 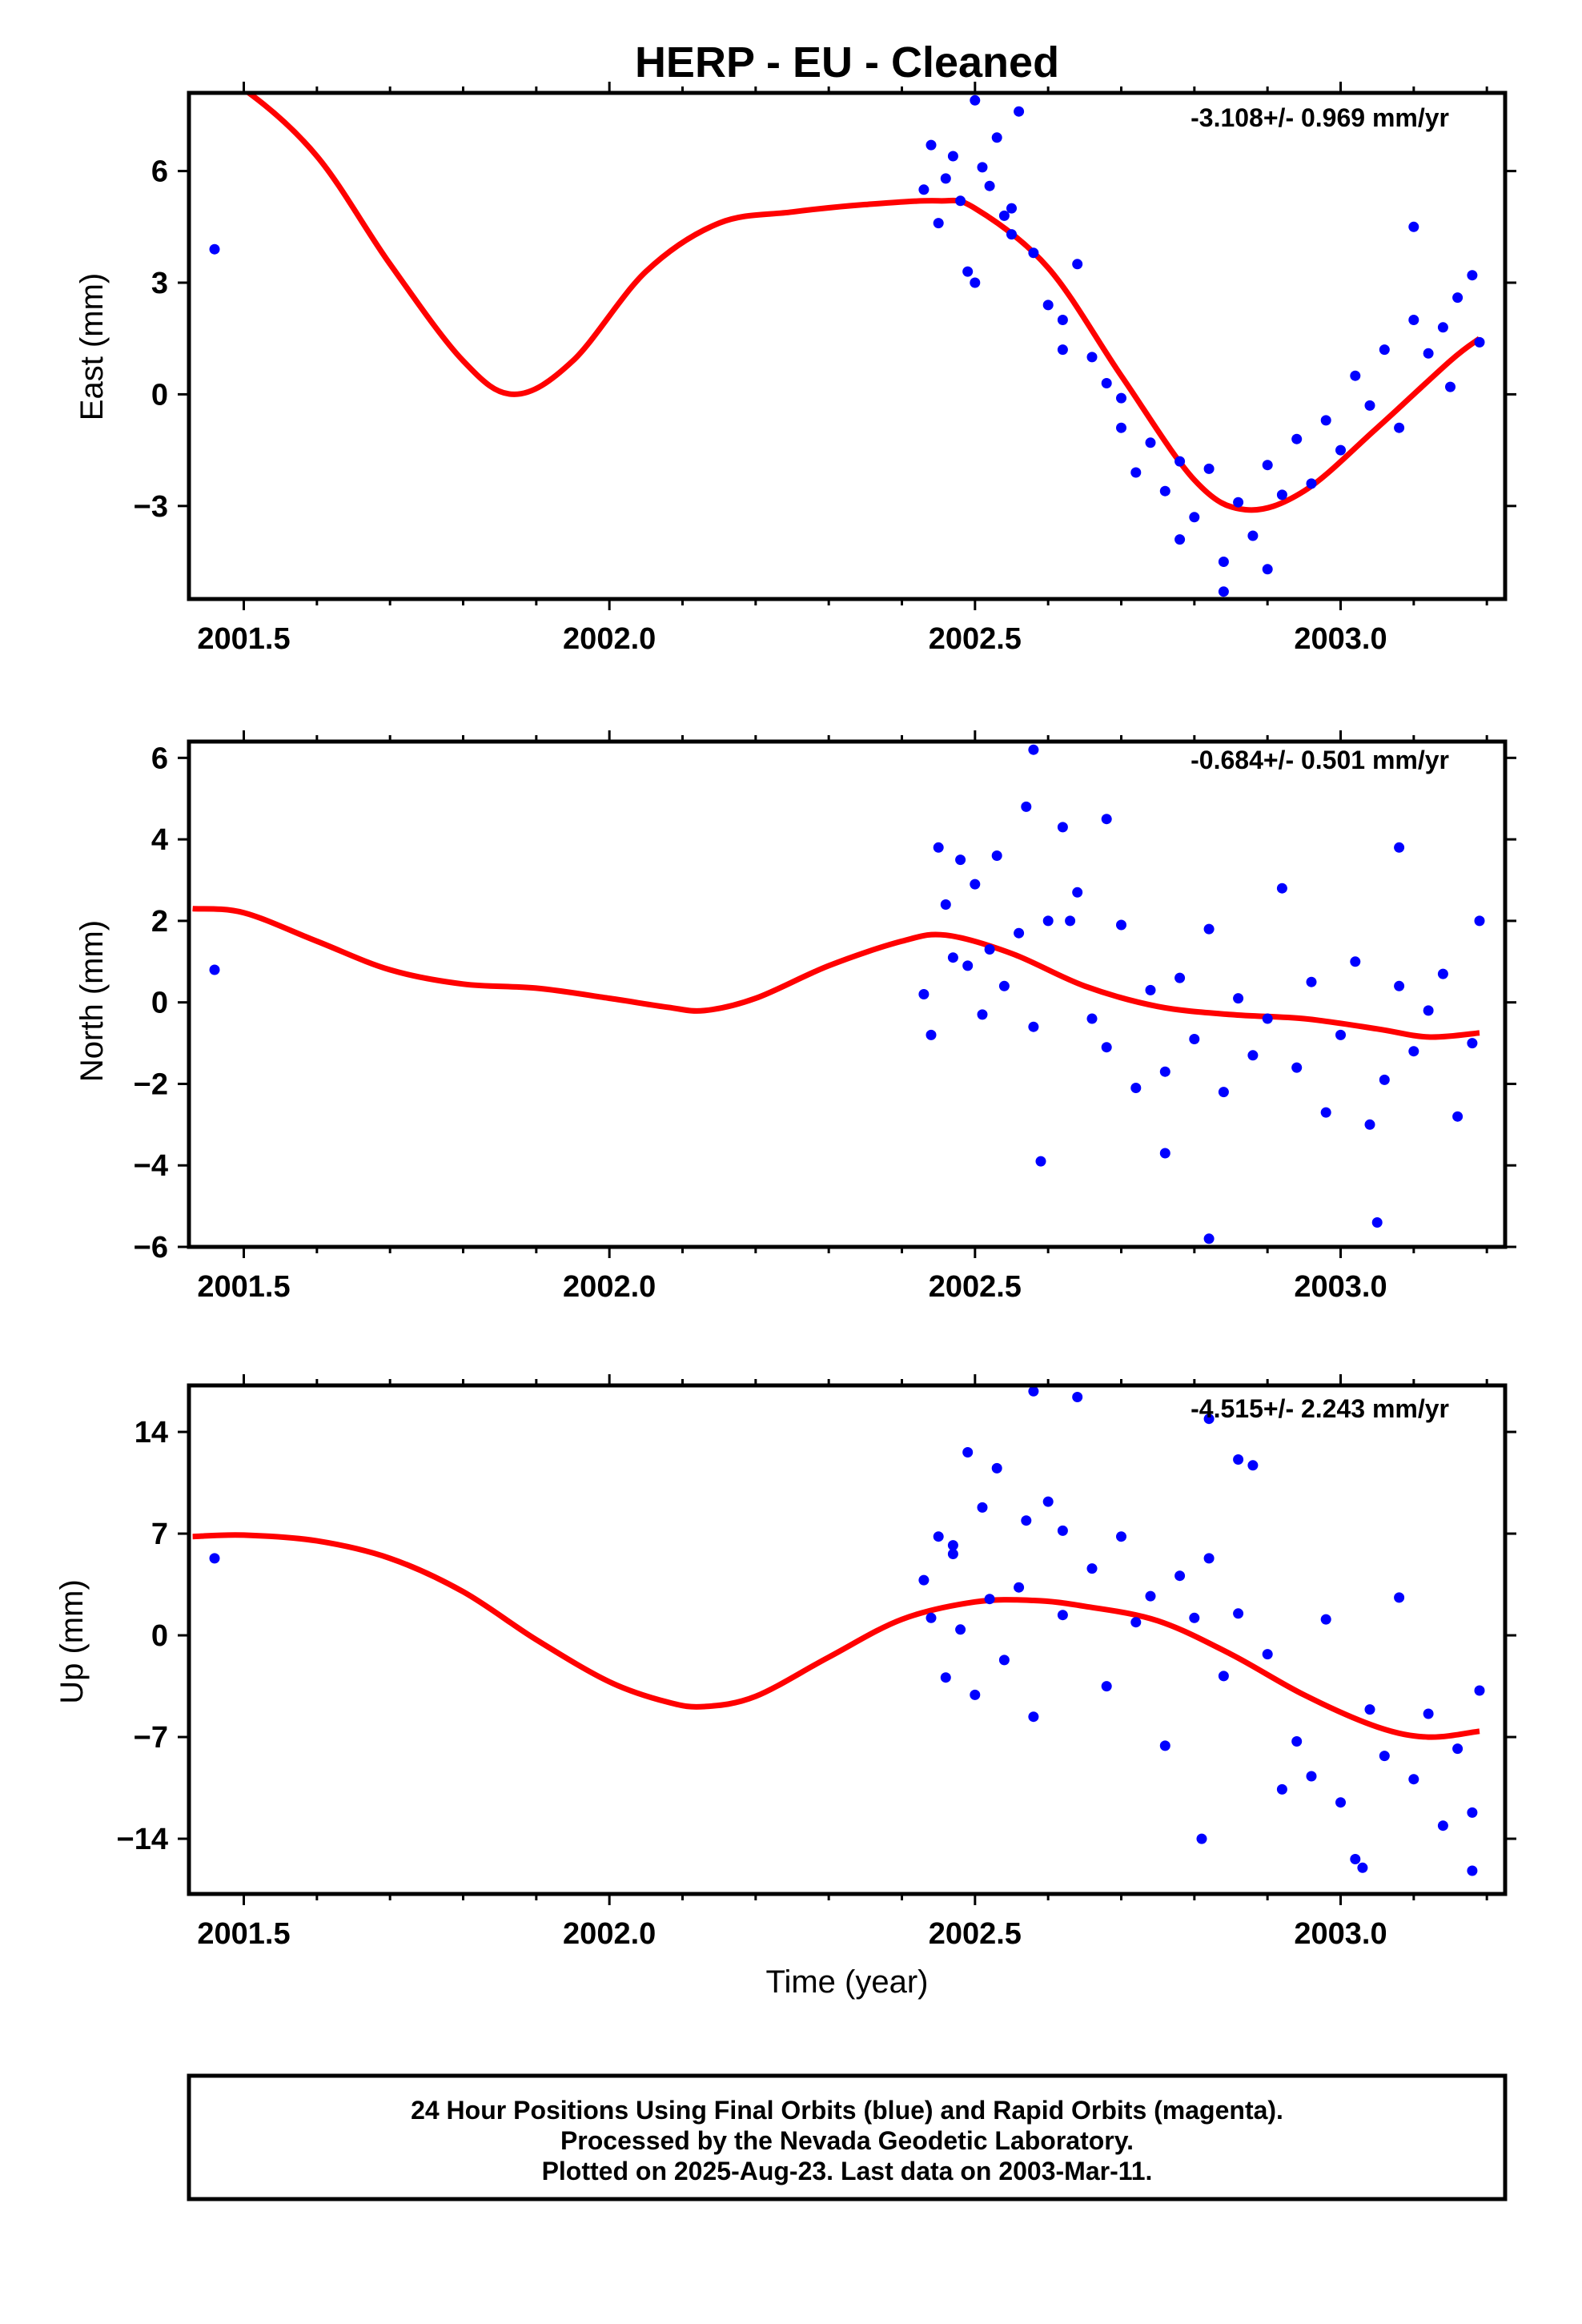 I want to click on up-x-tick-label: 2001.5, so click(x=243, y=1934).